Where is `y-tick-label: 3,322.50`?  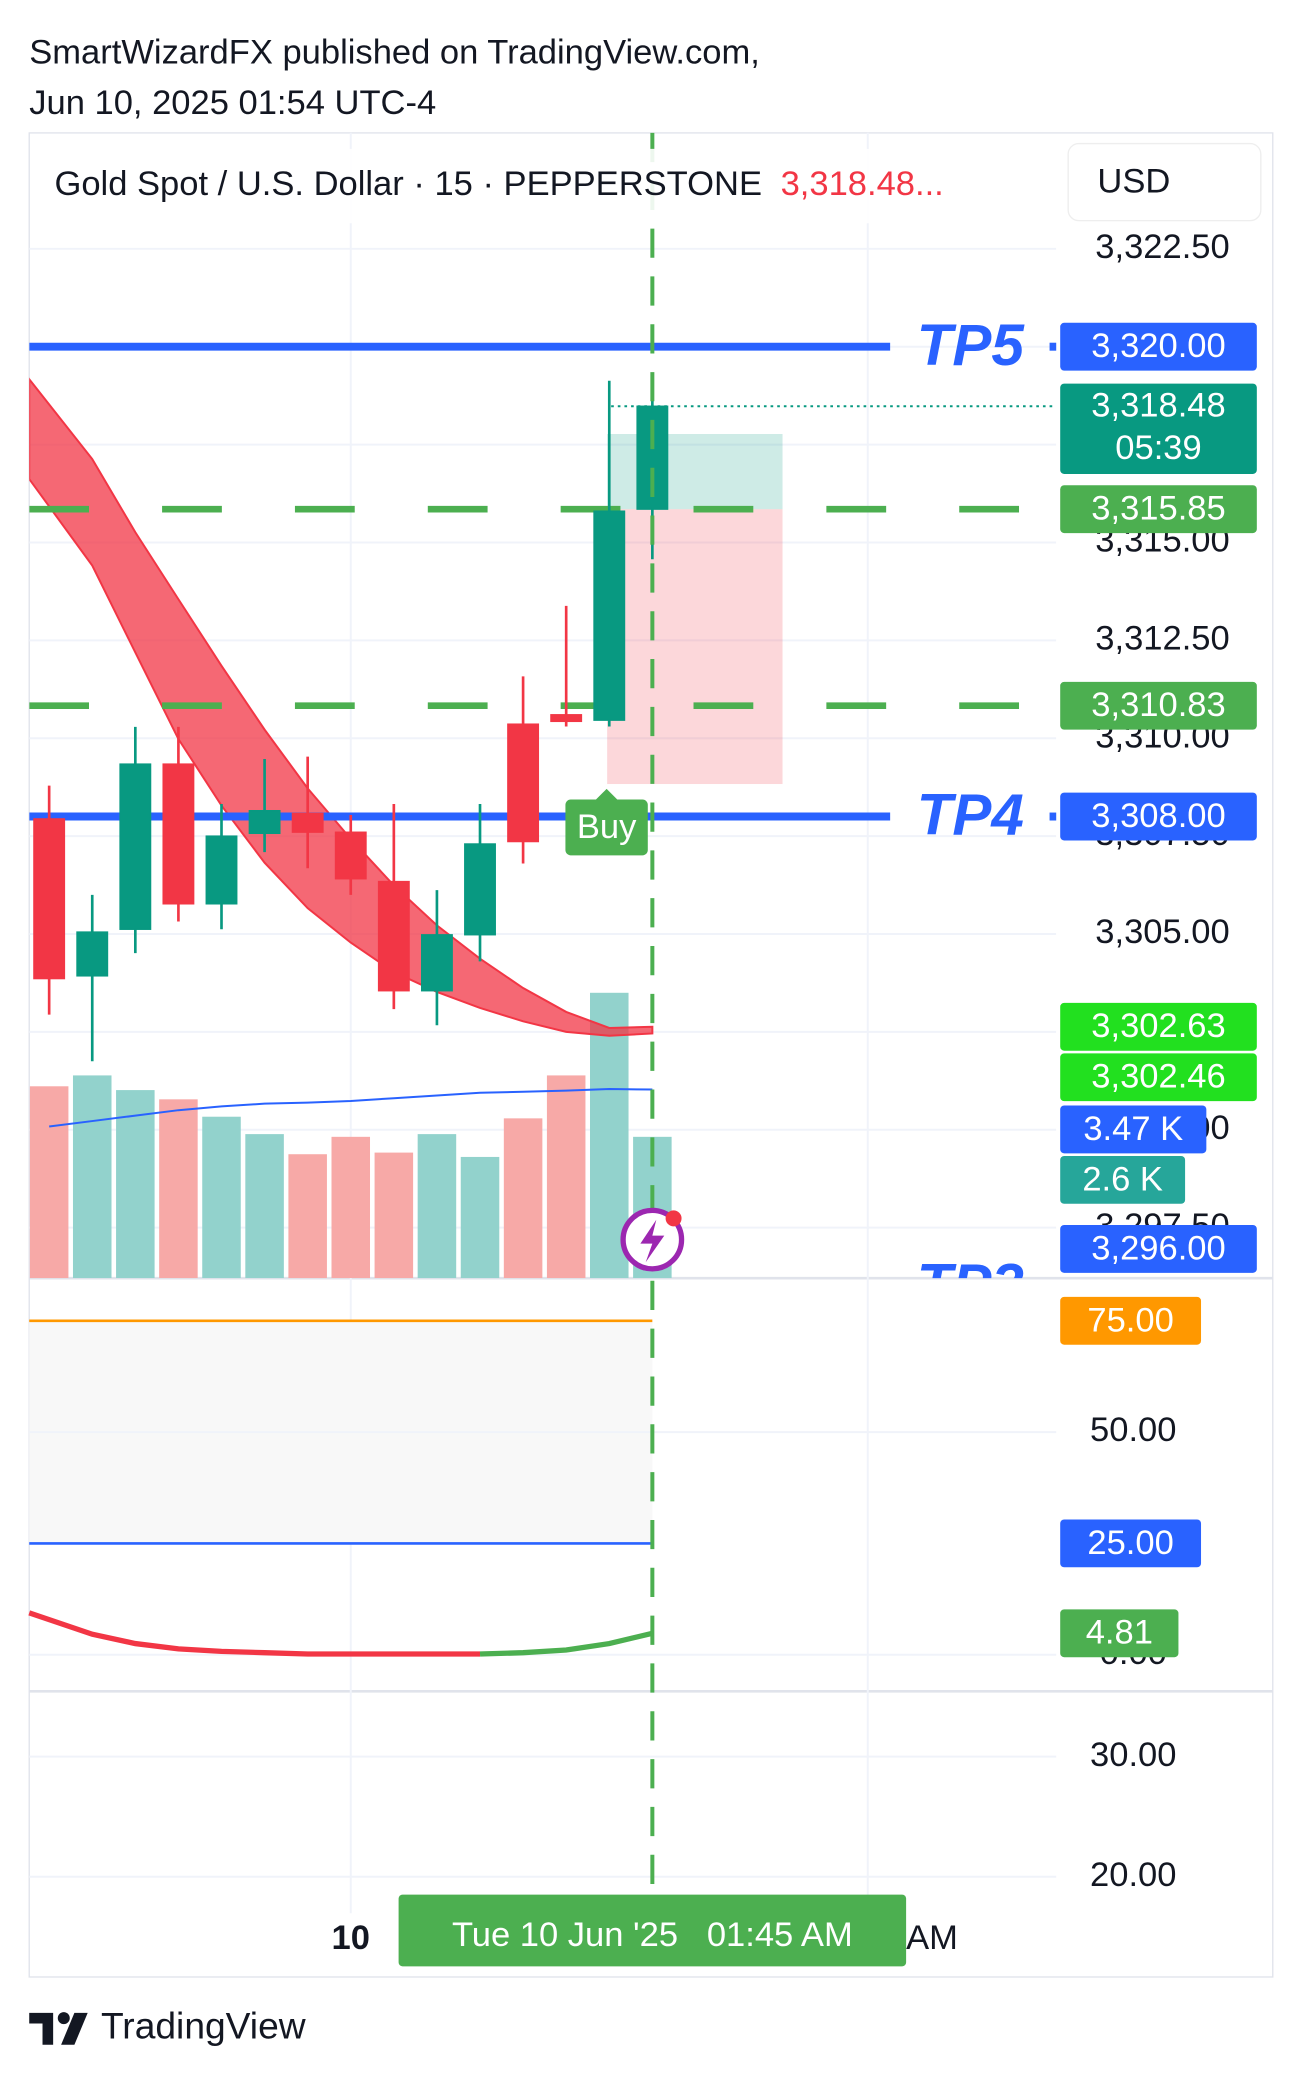 y-tick-label: 3,322.50 is located at coordinates (1162, 247).